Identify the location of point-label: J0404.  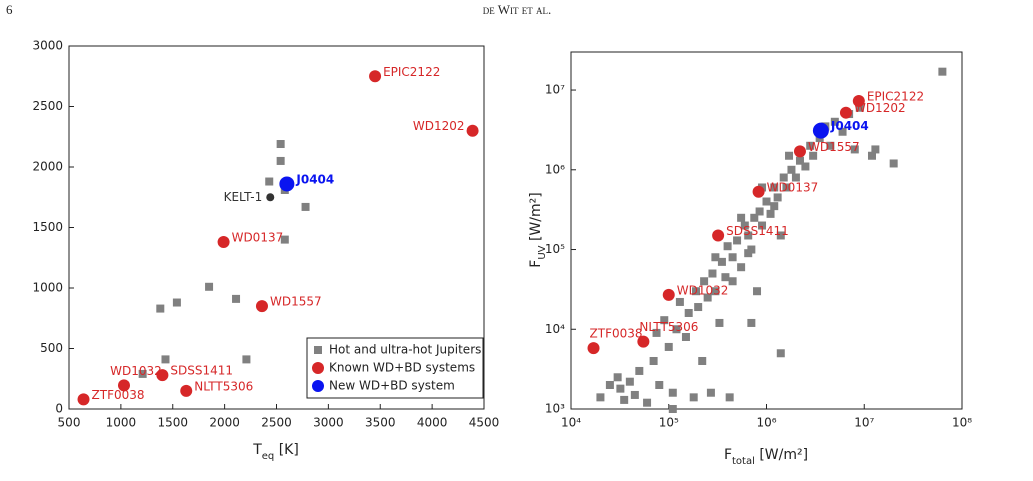
(849, 126).